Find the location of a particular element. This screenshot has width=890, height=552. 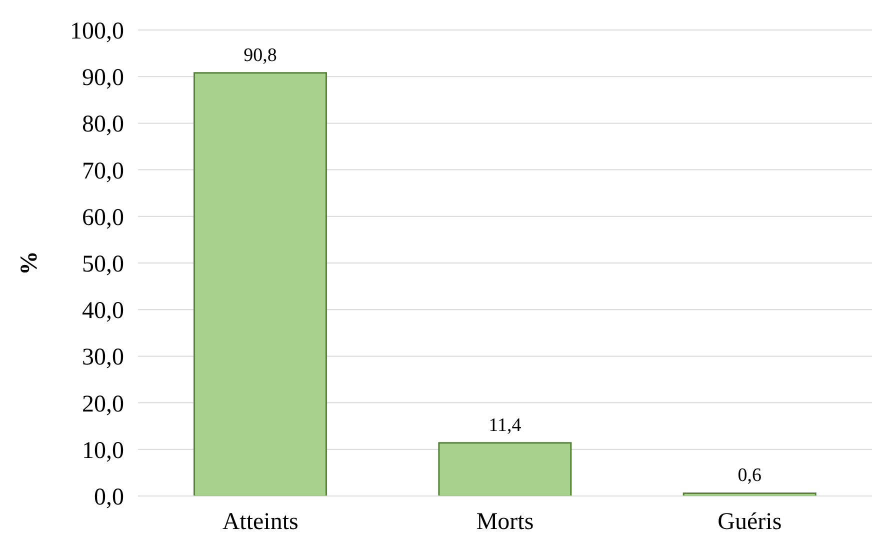

data-label: 0,6 is located at coordinates (750, 475).